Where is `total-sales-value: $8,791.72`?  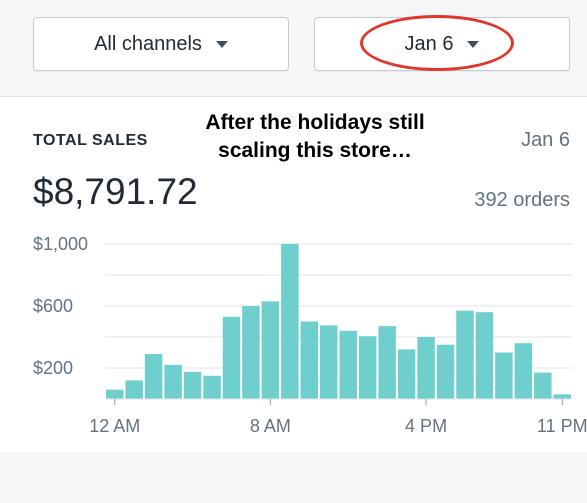 total-sales-value: $8,791.72 is located at coordinates (115, 191).